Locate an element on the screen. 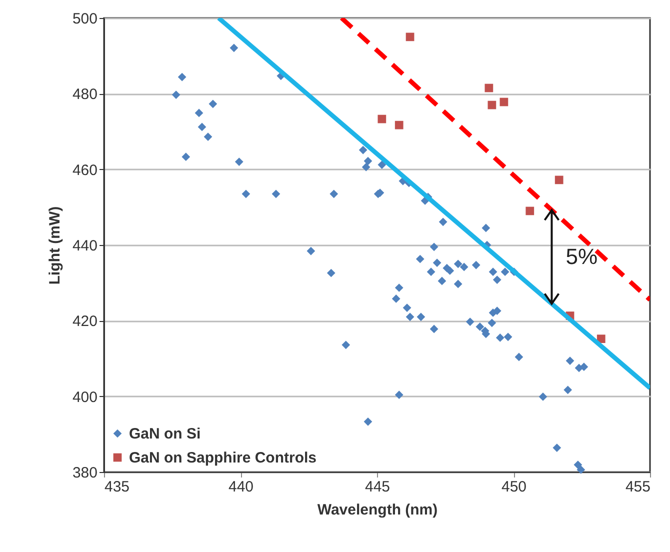  x-tick-label: 455 is located at coordinates (637, 487).